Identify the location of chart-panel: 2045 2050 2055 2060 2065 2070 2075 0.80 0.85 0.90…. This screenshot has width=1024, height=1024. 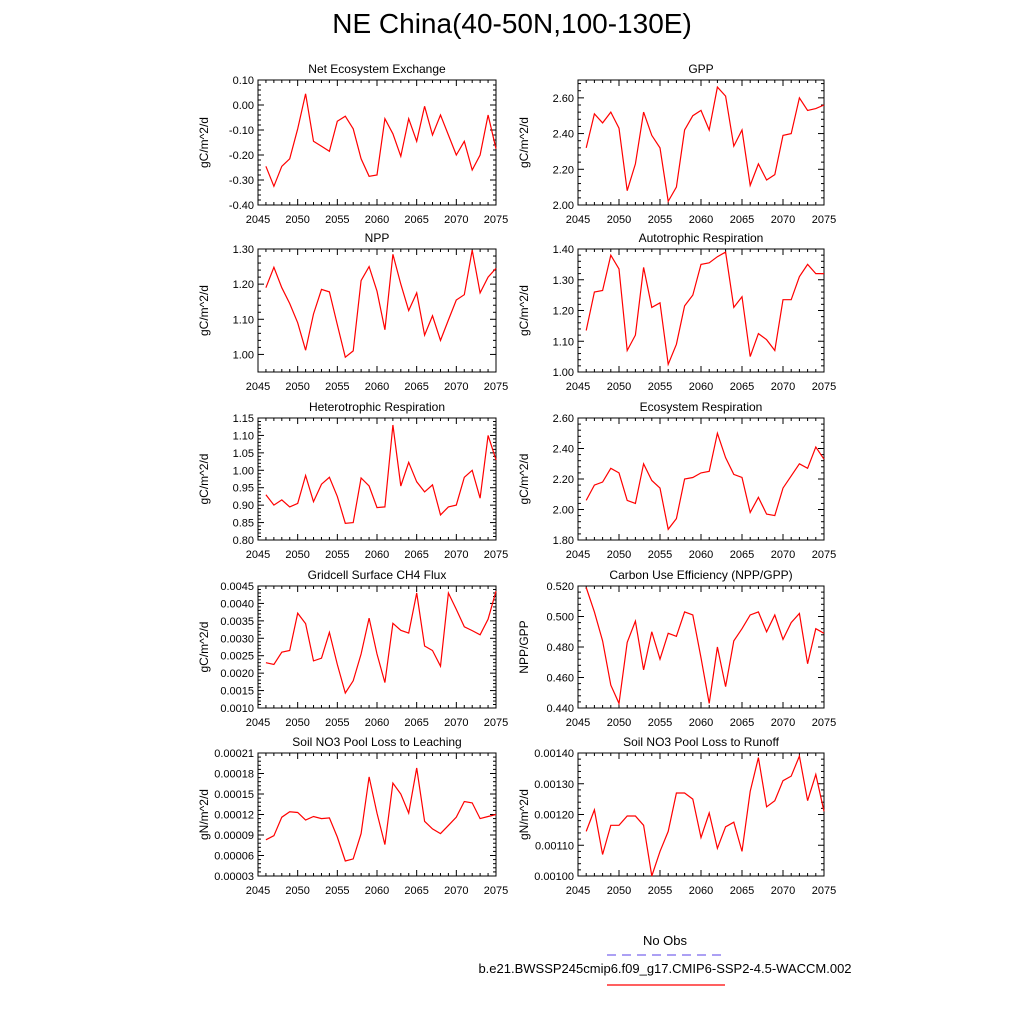
(352, 480).